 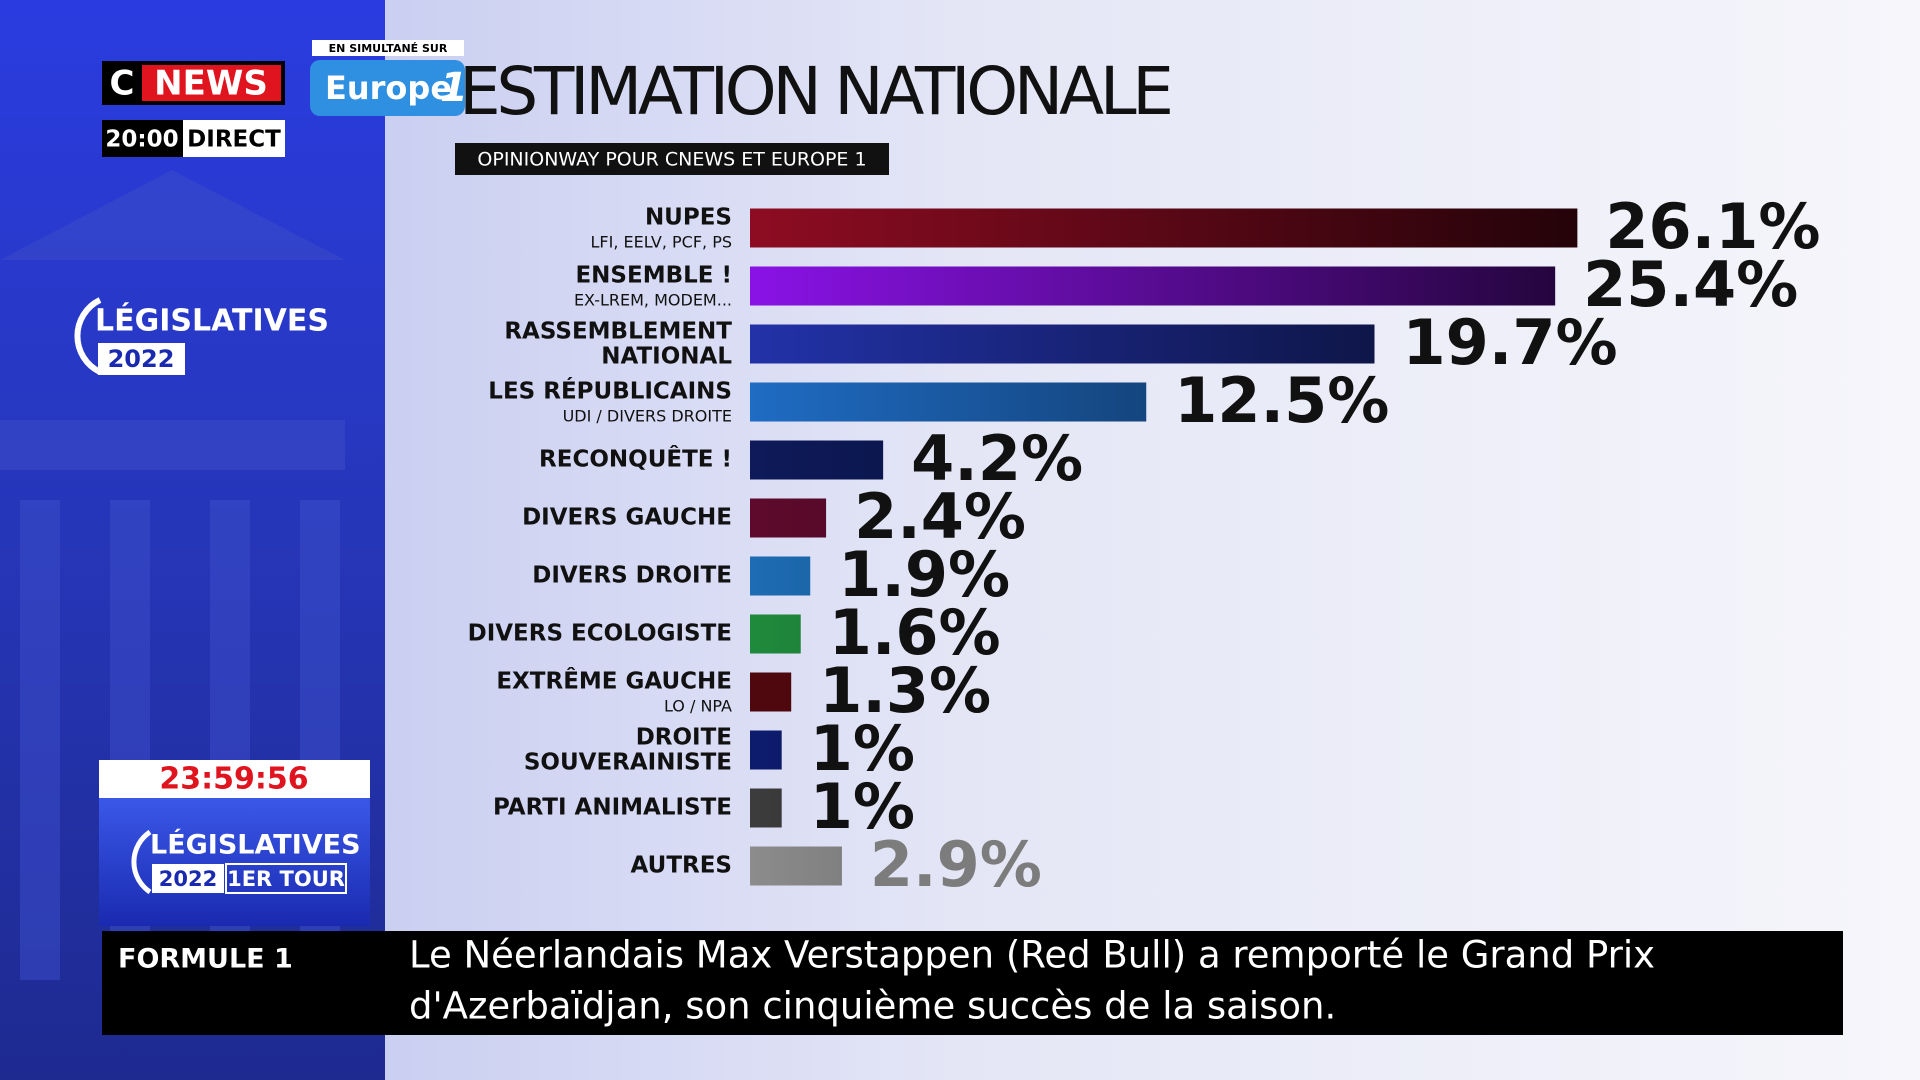 What do you see at coordinates (816, 91) in the screenshot?
I see `chart-title: ESTIMATION NATIONALE` at bounding box center [816, 91].